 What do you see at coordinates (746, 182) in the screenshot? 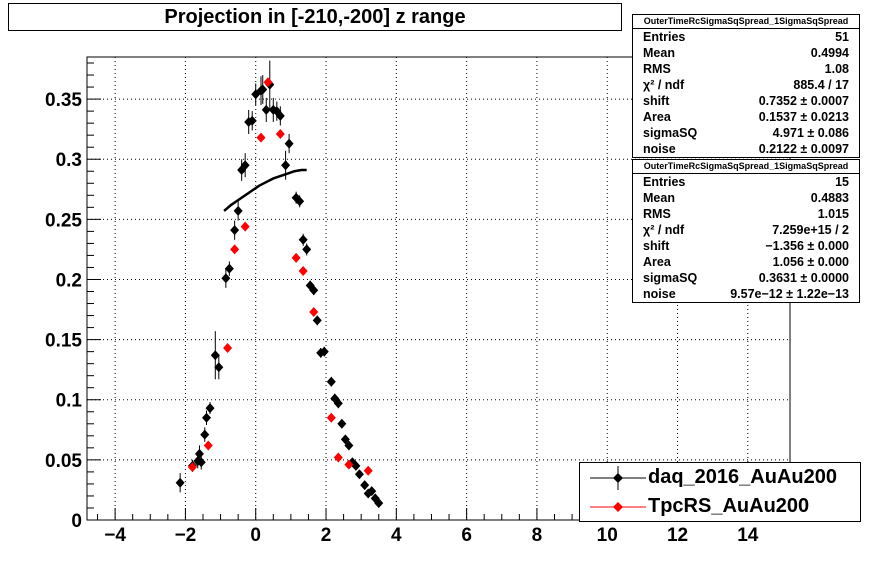
I see `stats-row: Entries 15` at bounding box center [746, 182].